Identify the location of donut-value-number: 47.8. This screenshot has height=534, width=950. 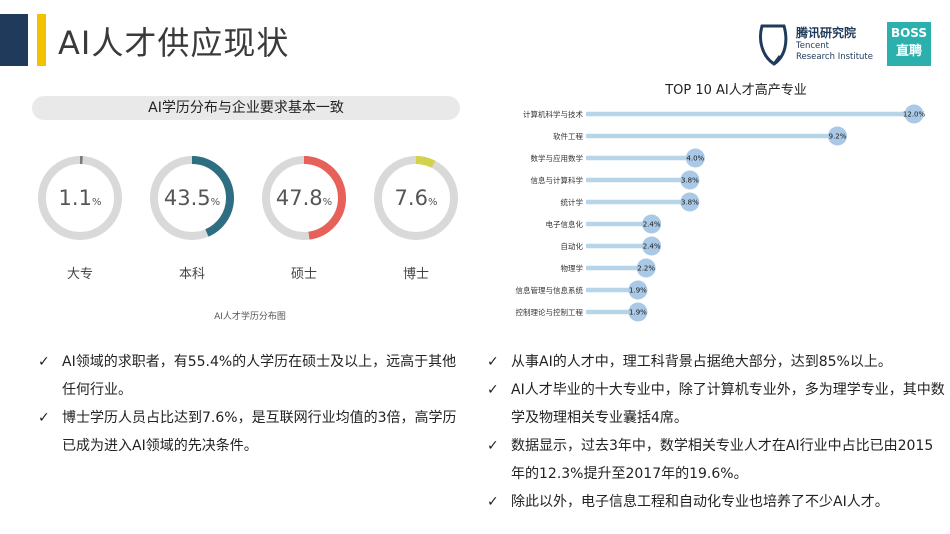
(299, 198).